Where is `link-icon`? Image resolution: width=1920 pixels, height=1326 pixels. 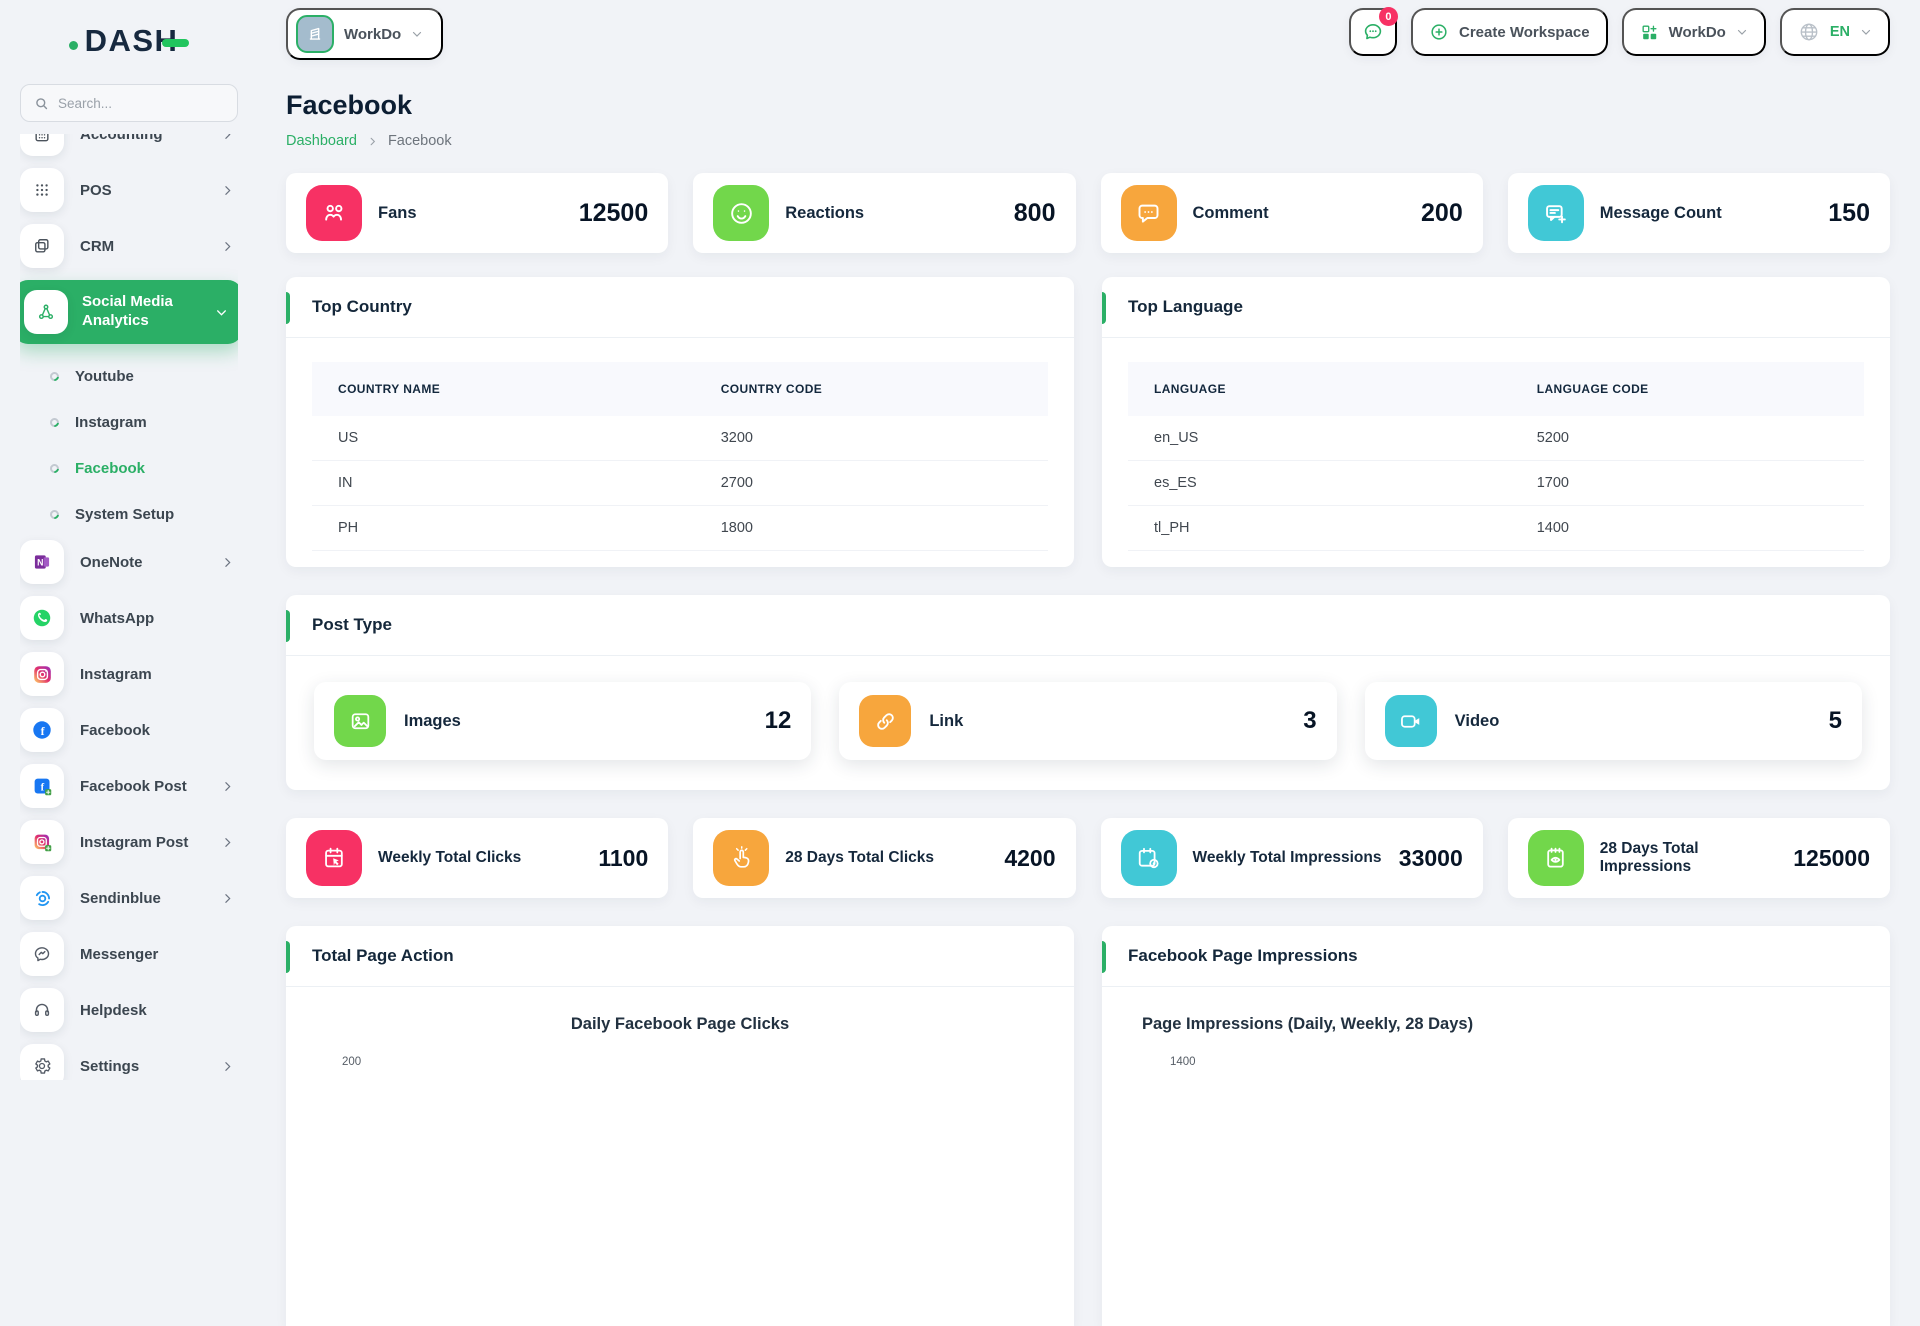
link-icon is located at coordinates (885, 721).